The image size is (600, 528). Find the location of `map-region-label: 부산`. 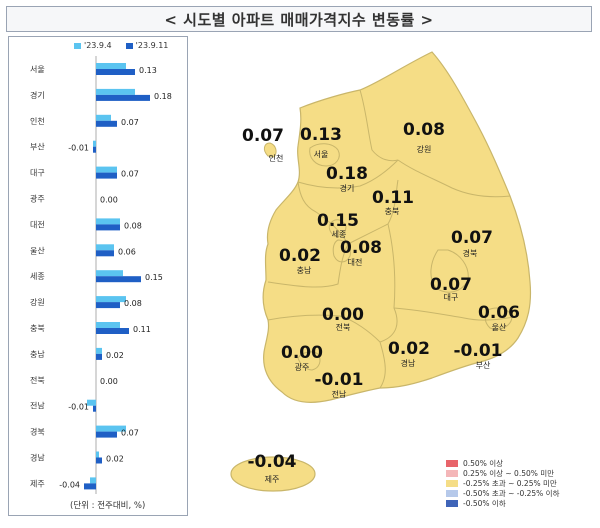

map-region-label: 부산 is located at coordinates (483, 365).